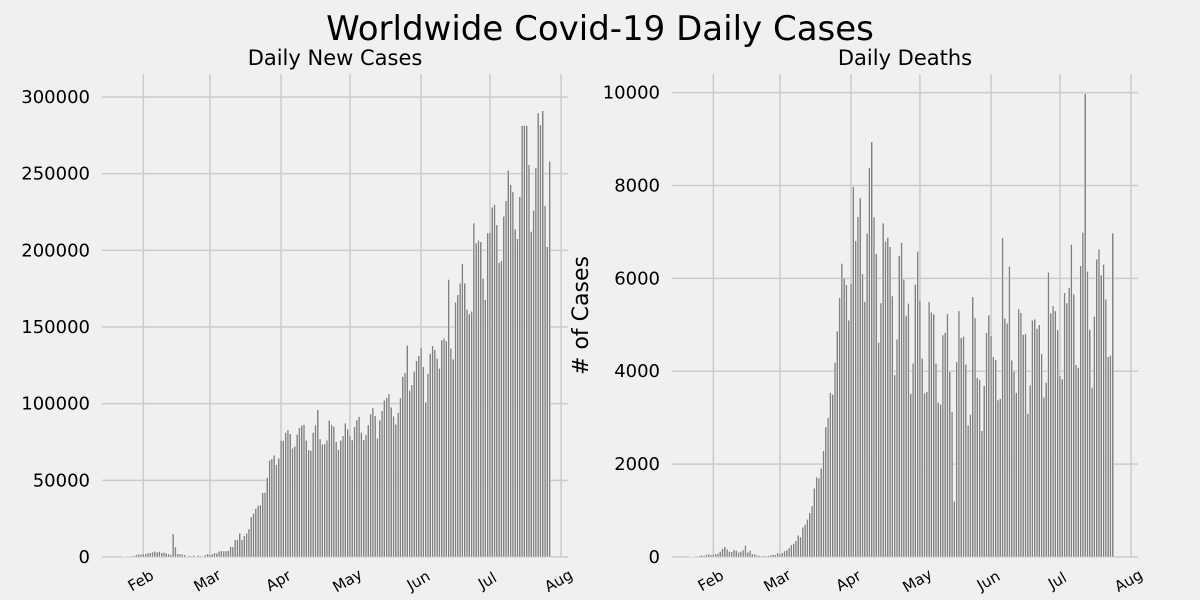  I want to click on y-tick-label: 0, so click(654, 557).